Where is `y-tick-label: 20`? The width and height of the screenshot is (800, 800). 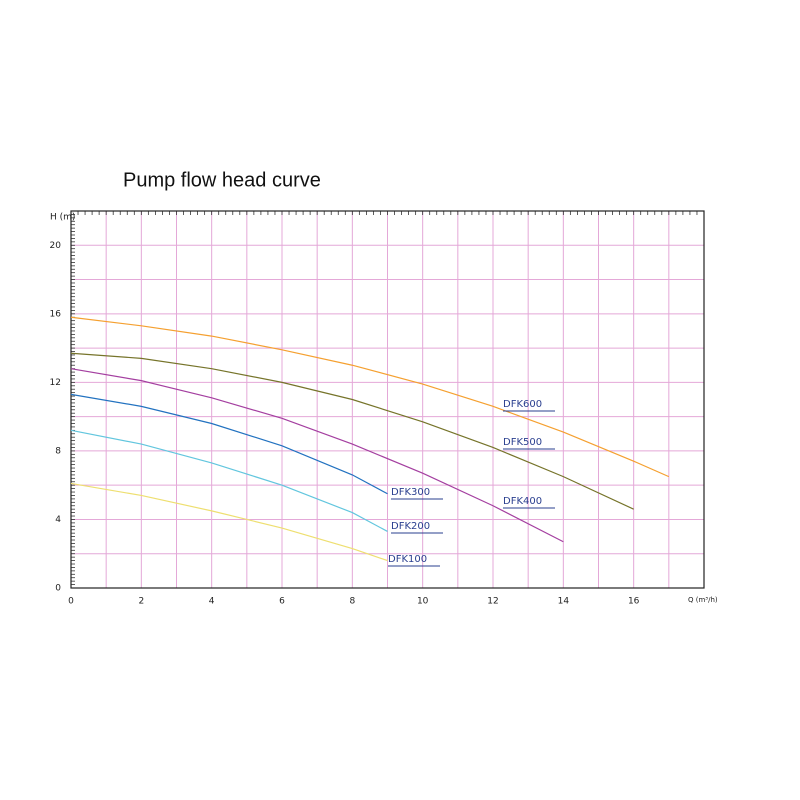 y-tick-label: 20 is located at coordinates (56, 246).